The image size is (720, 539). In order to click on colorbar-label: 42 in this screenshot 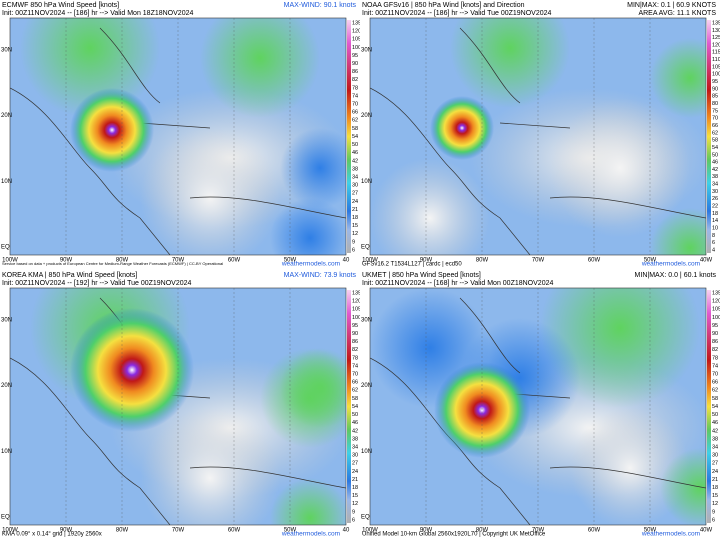, I will do `click(355, 431)`.